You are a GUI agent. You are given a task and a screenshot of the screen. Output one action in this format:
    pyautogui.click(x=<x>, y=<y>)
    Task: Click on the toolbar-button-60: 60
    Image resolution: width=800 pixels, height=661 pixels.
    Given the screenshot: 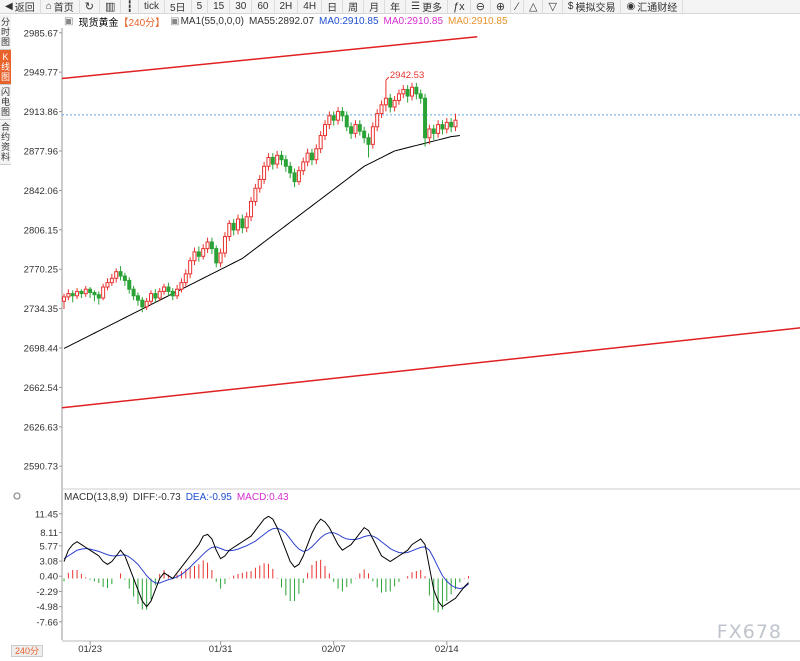 What is the action you would take?
    pyautogui.click(x=263, y=7)
    